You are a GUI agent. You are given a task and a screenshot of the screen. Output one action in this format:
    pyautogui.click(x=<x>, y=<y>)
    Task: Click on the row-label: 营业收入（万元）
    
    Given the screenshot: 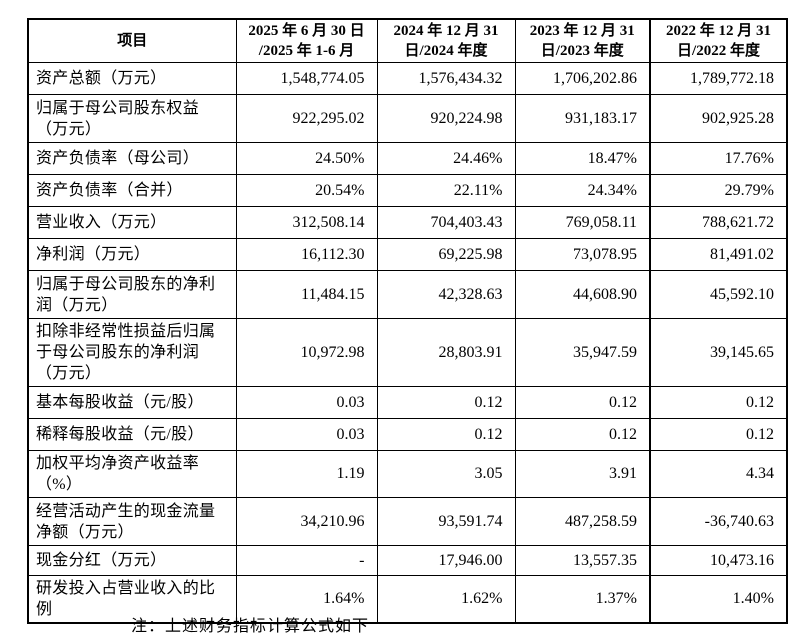 What is the action you would take?
    pyautogui.click(x=132, y=222)
    